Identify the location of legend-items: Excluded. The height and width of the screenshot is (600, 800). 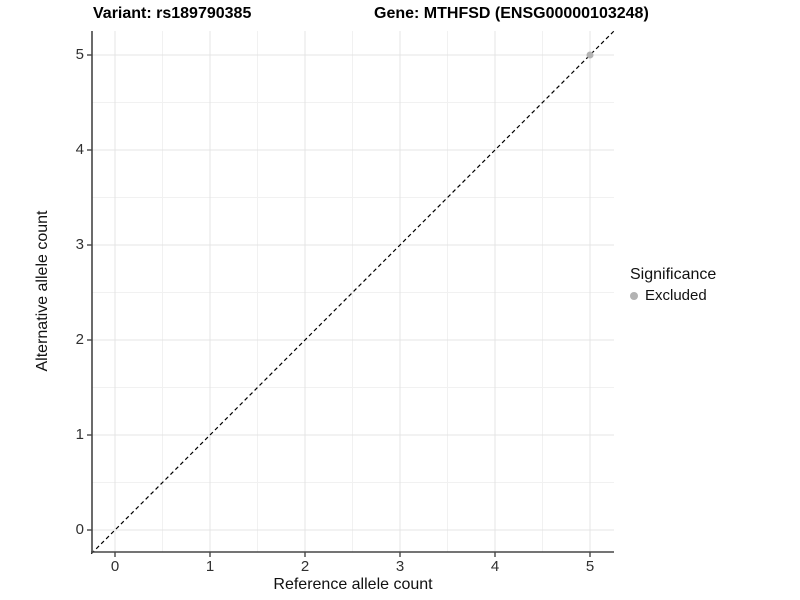
(673, 295).